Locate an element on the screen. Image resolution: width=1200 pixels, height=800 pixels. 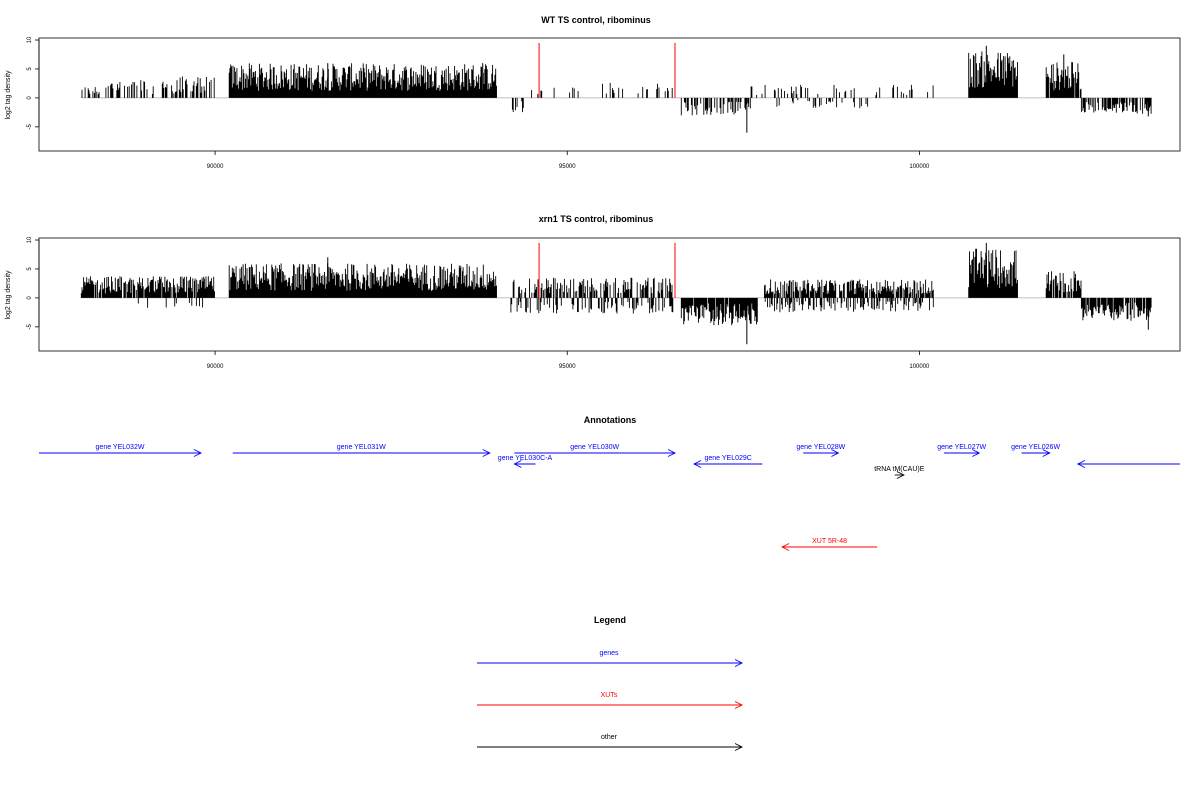
legend-entry-xut: XUTs is located at coordinates (610, 700).